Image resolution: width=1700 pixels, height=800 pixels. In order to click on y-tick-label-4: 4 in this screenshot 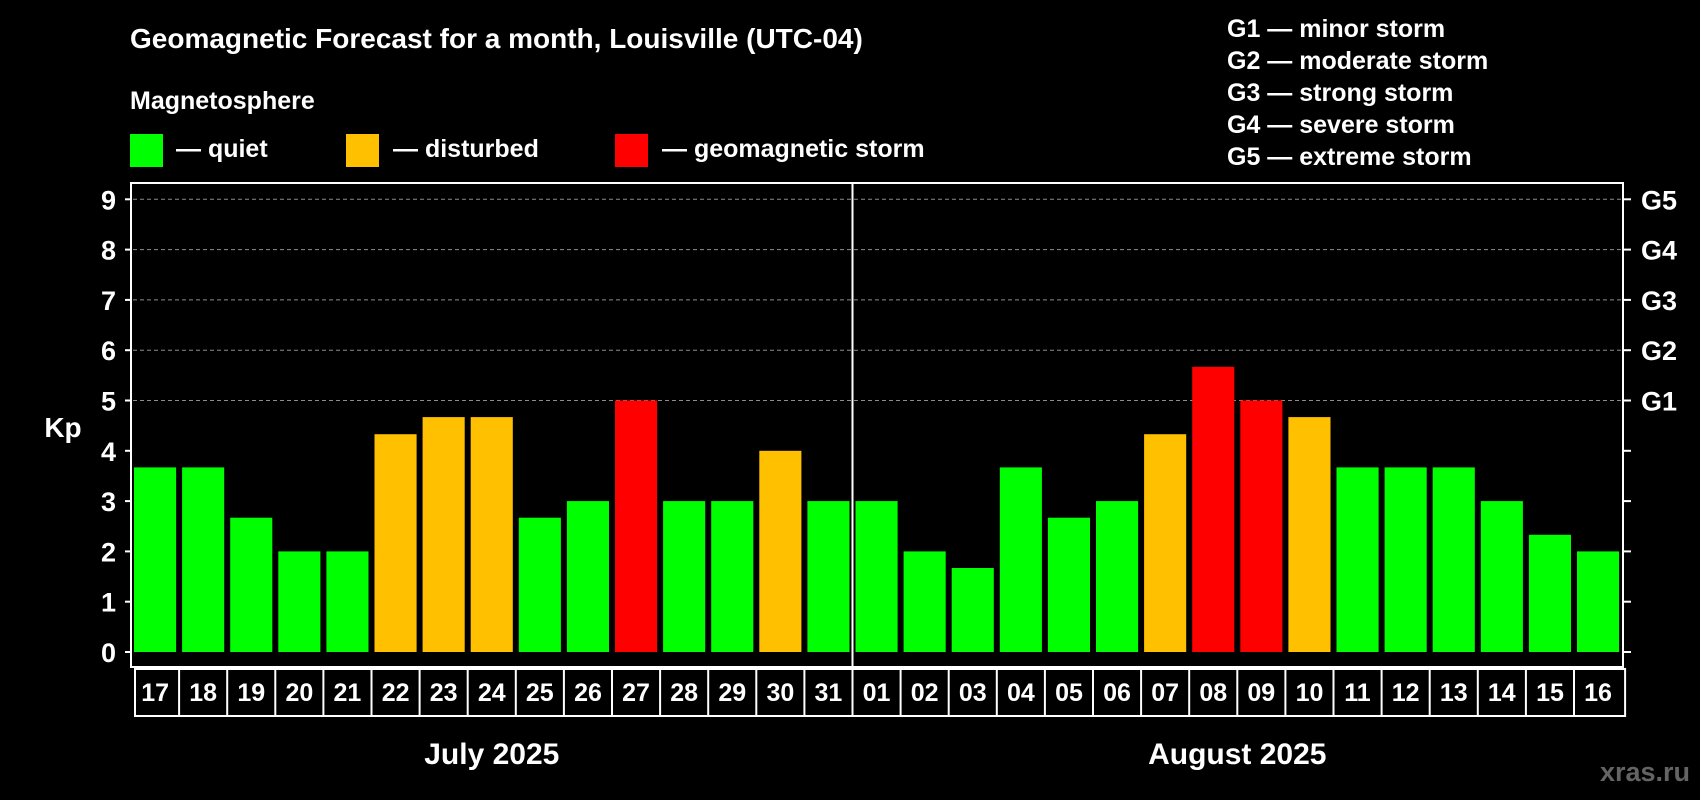, I will do `click(108, 452)`.